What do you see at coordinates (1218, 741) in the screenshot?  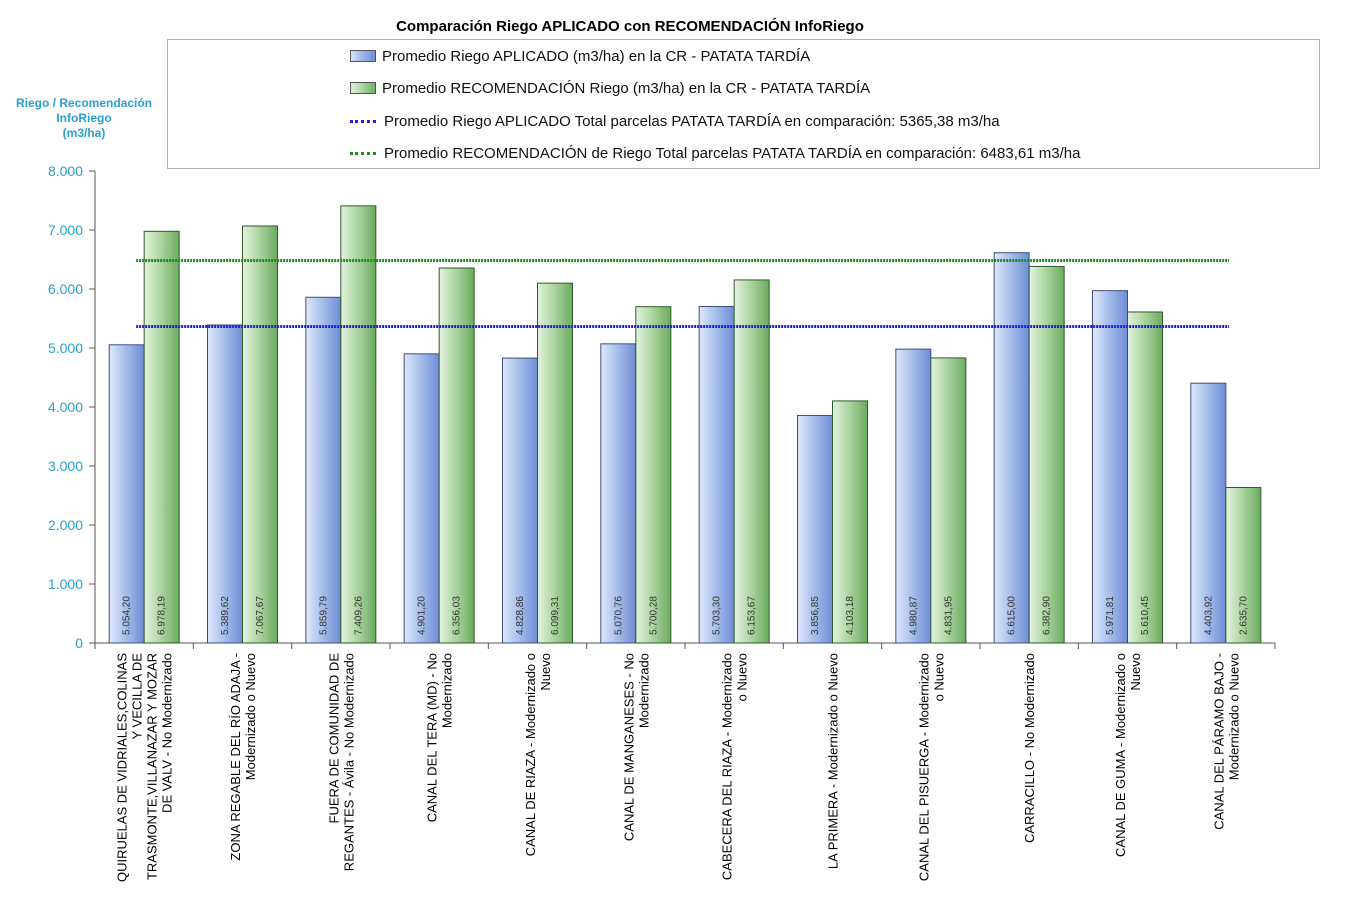 I see `category-label: CANAL DEL PÁRAMO BAJO -` at bounding box center [1218, 741].